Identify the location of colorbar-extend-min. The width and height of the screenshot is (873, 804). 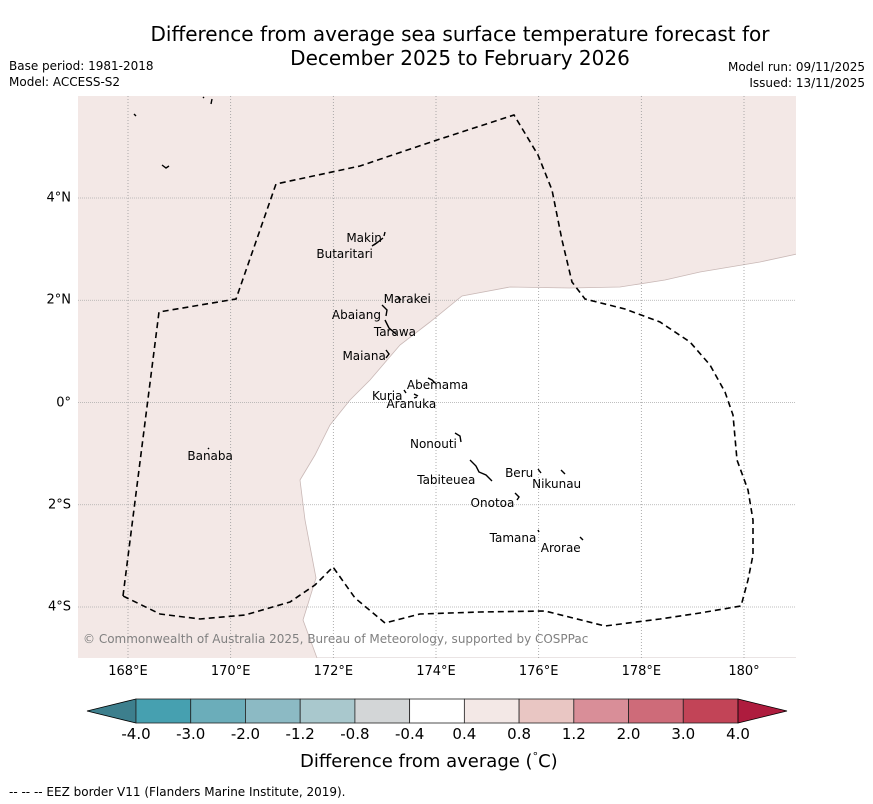
(111, 711).